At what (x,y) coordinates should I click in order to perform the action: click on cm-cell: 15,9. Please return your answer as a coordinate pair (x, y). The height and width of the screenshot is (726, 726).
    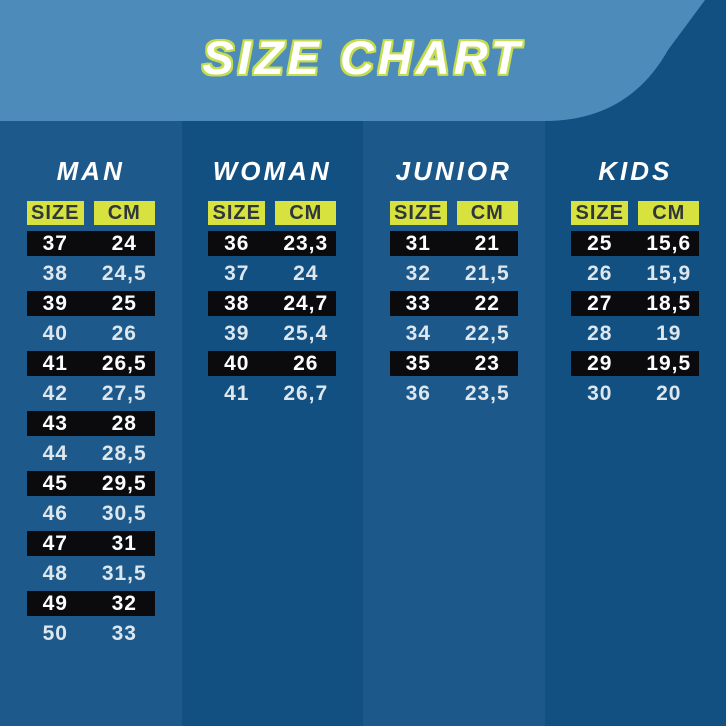
    Looking at the image, I should click on (669, 273).